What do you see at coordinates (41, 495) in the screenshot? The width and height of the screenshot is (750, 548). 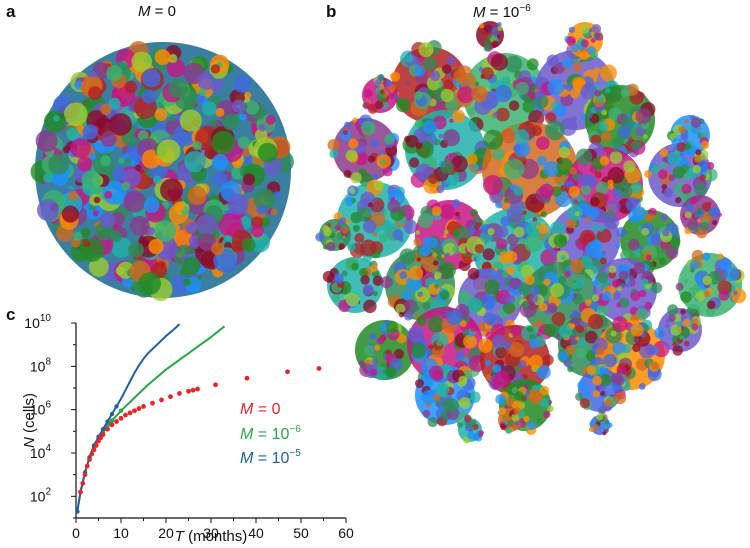 I see `y-tick-label: 10²` at bounding box center [41, 495].